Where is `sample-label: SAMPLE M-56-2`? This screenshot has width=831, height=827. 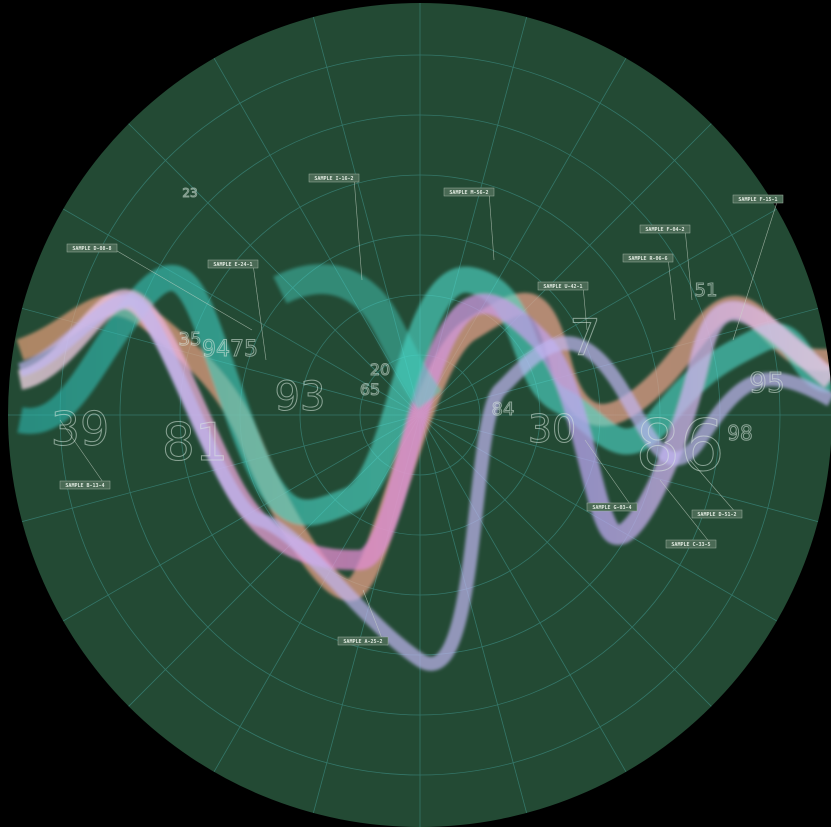 sample-label: SAMPLE M-56-2 is located at coordinates (468, 193).